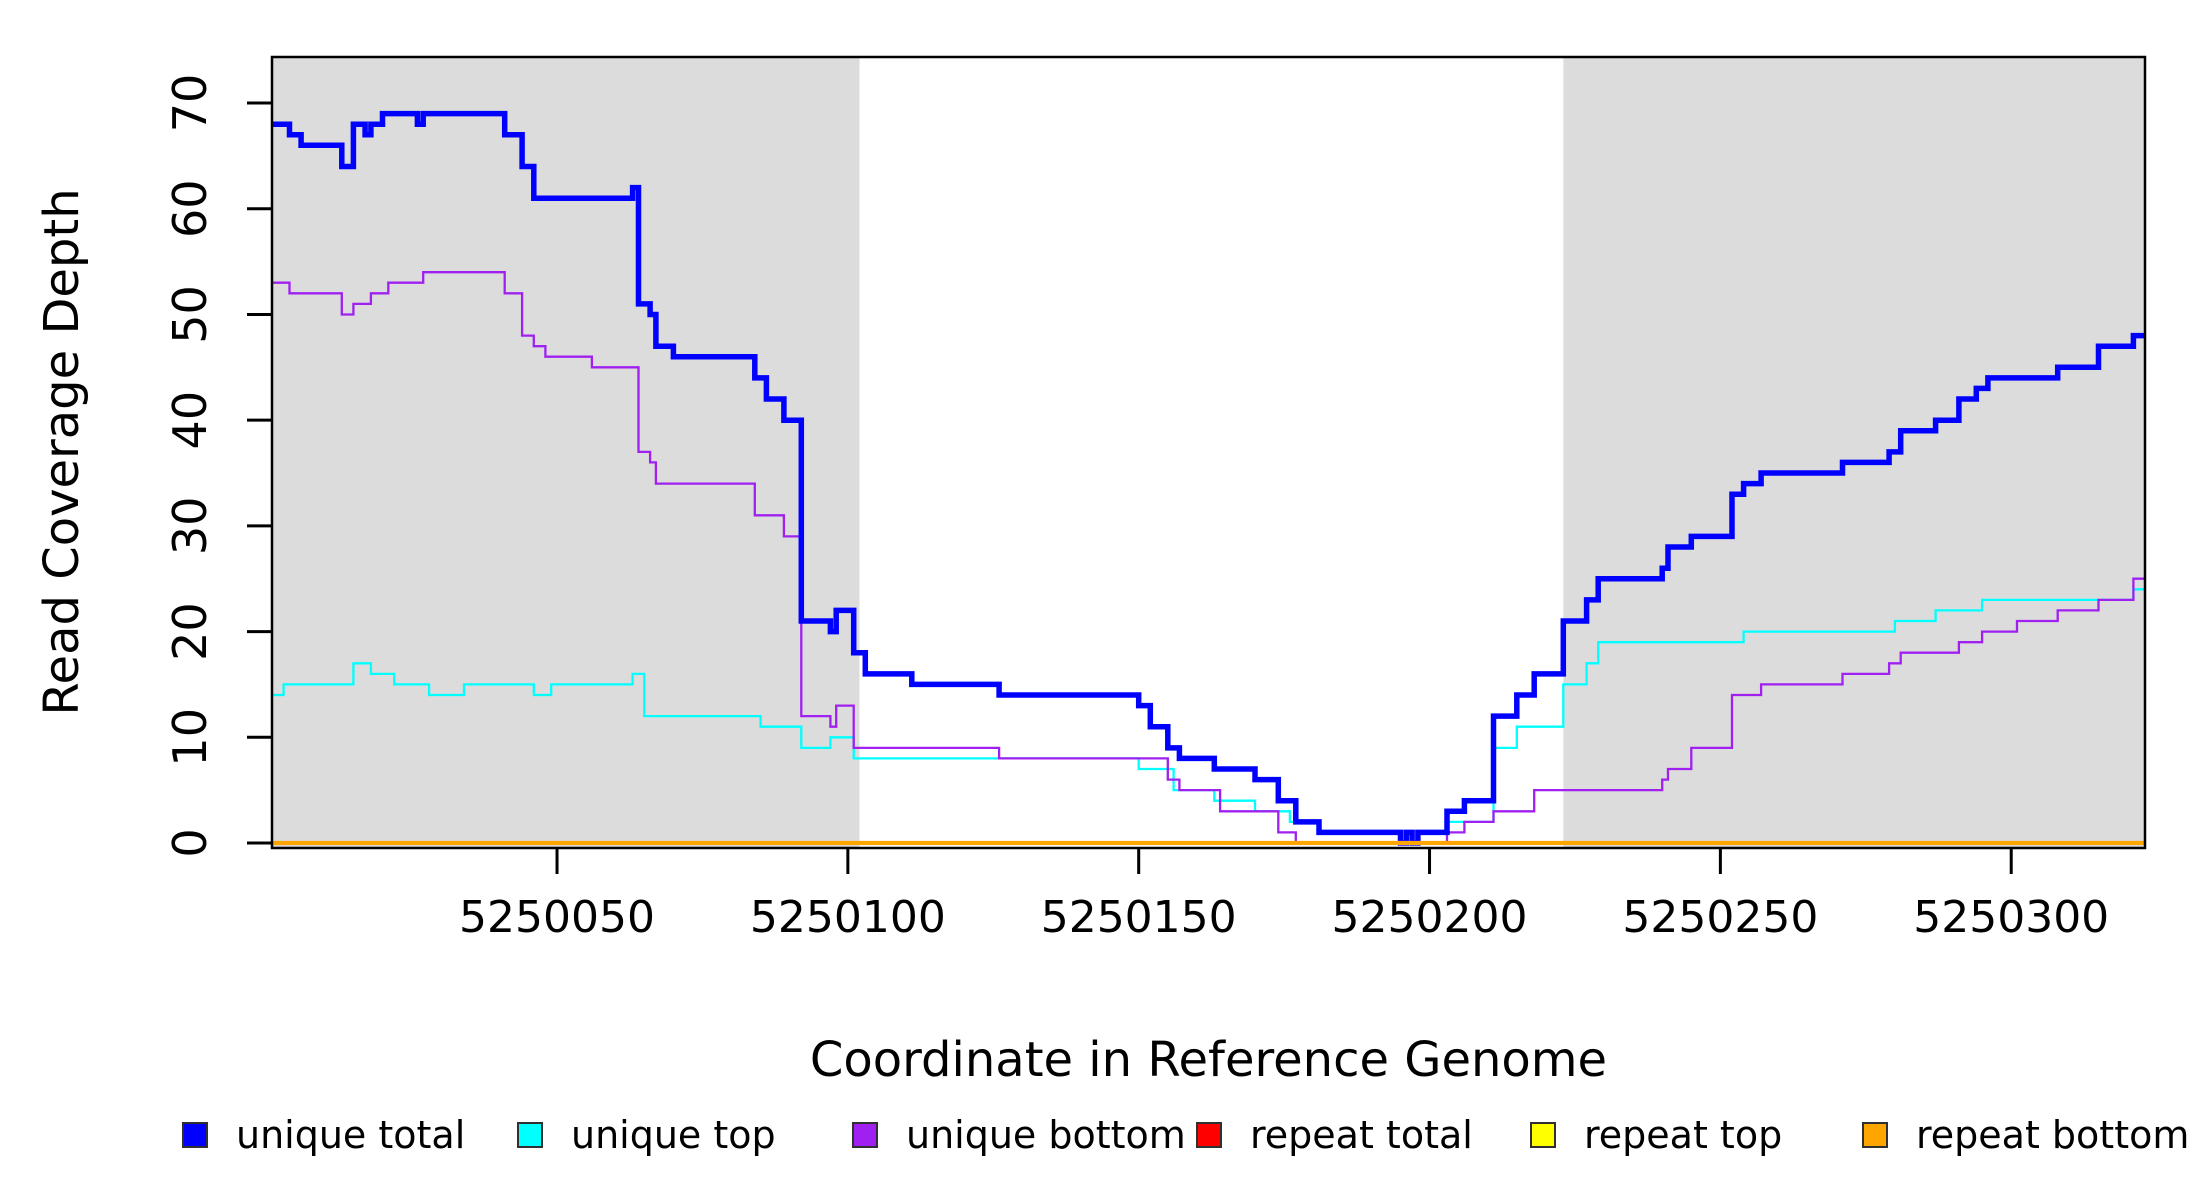 The height and width of the screenshot is (1200, 2200). Describe the element at coordinates (190, 842) in the screenshot. I see `y-tick-label: 0` at that location.